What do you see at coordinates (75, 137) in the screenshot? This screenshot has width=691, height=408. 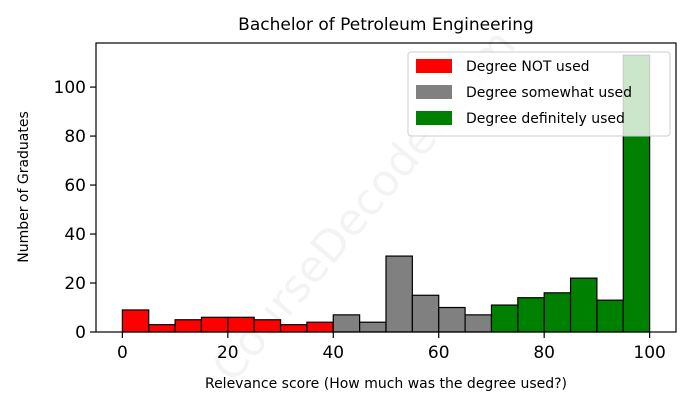 I see `y-tick-label: 80` at bounding box center [75, 137].